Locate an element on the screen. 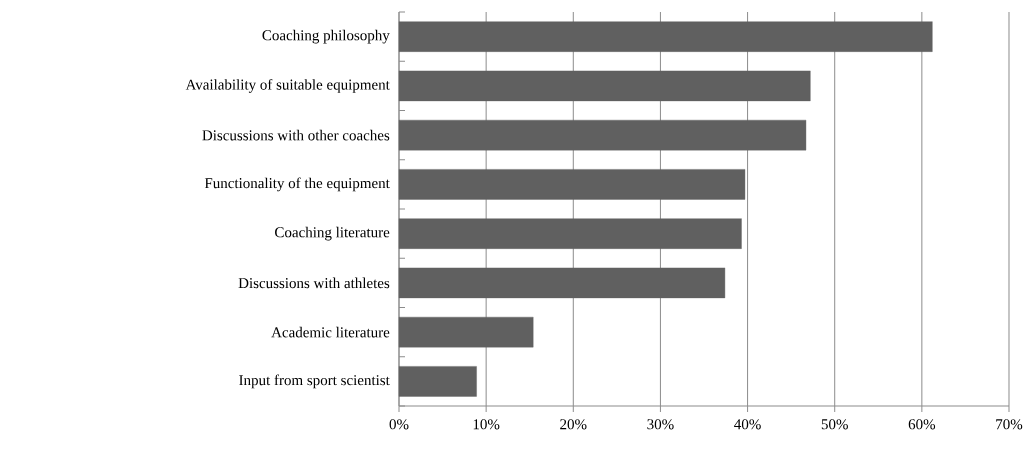 Image resolution: width=1034 pixels, height=451 pixels. y-tick-label: Availability of suitable equipment is located at coordinates (287, 85).